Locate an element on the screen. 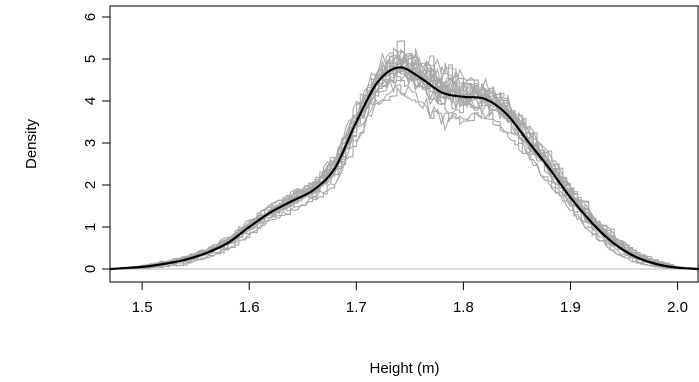 This screenshot has width=699, height=382. y-axis: 0 1 2 3 4 5 6 is located at coordinates (96, 143).